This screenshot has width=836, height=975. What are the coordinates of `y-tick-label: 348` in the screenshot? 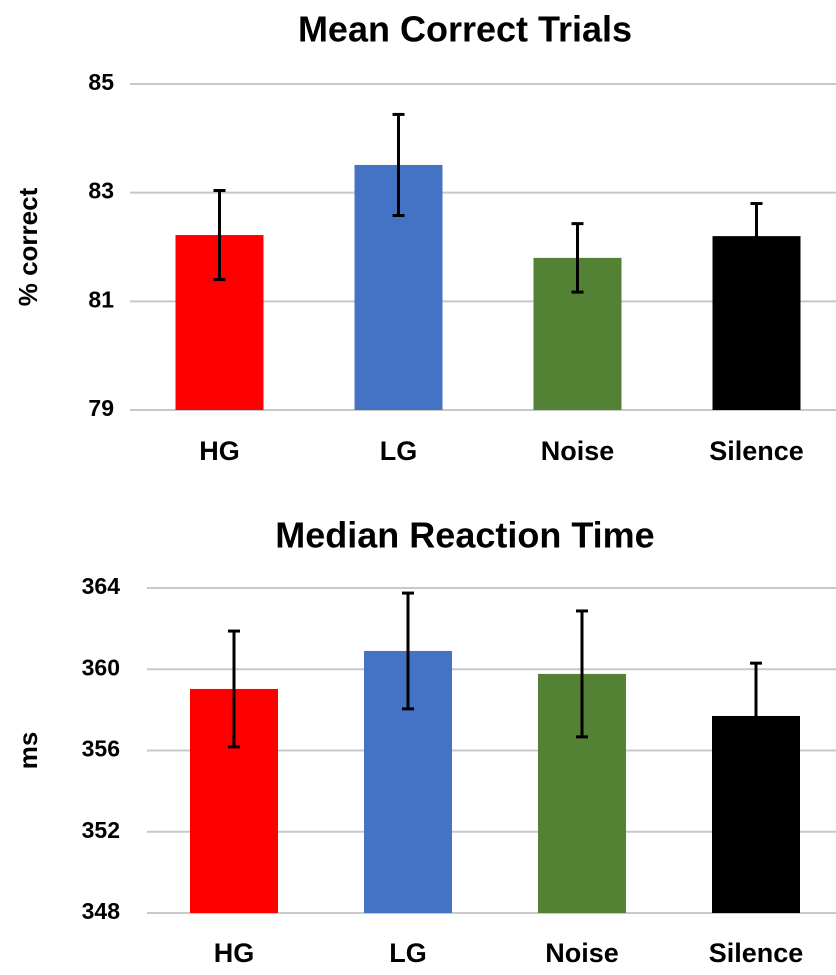 It's located at (101, 911).